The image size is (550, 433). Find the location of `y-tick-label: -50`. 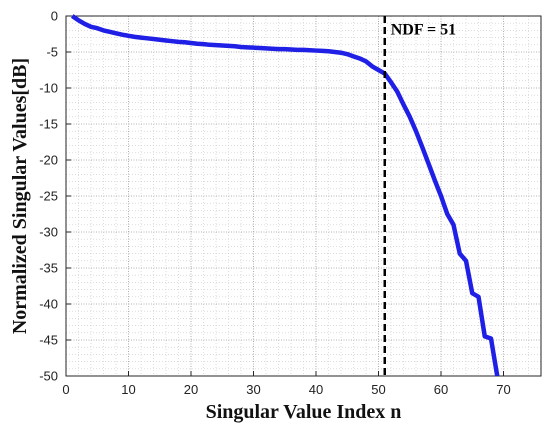

y-tick-label: -50 is located at coordinates (48, 376).